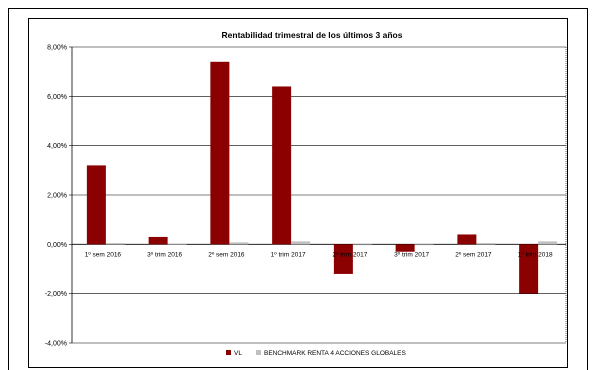 This screenshot has width=598, height=370. What do you see at coordinates (411, 254) in the screenshot?
I see `x-tick-label: 3º trim 2017` at bounding box center [411, 254].